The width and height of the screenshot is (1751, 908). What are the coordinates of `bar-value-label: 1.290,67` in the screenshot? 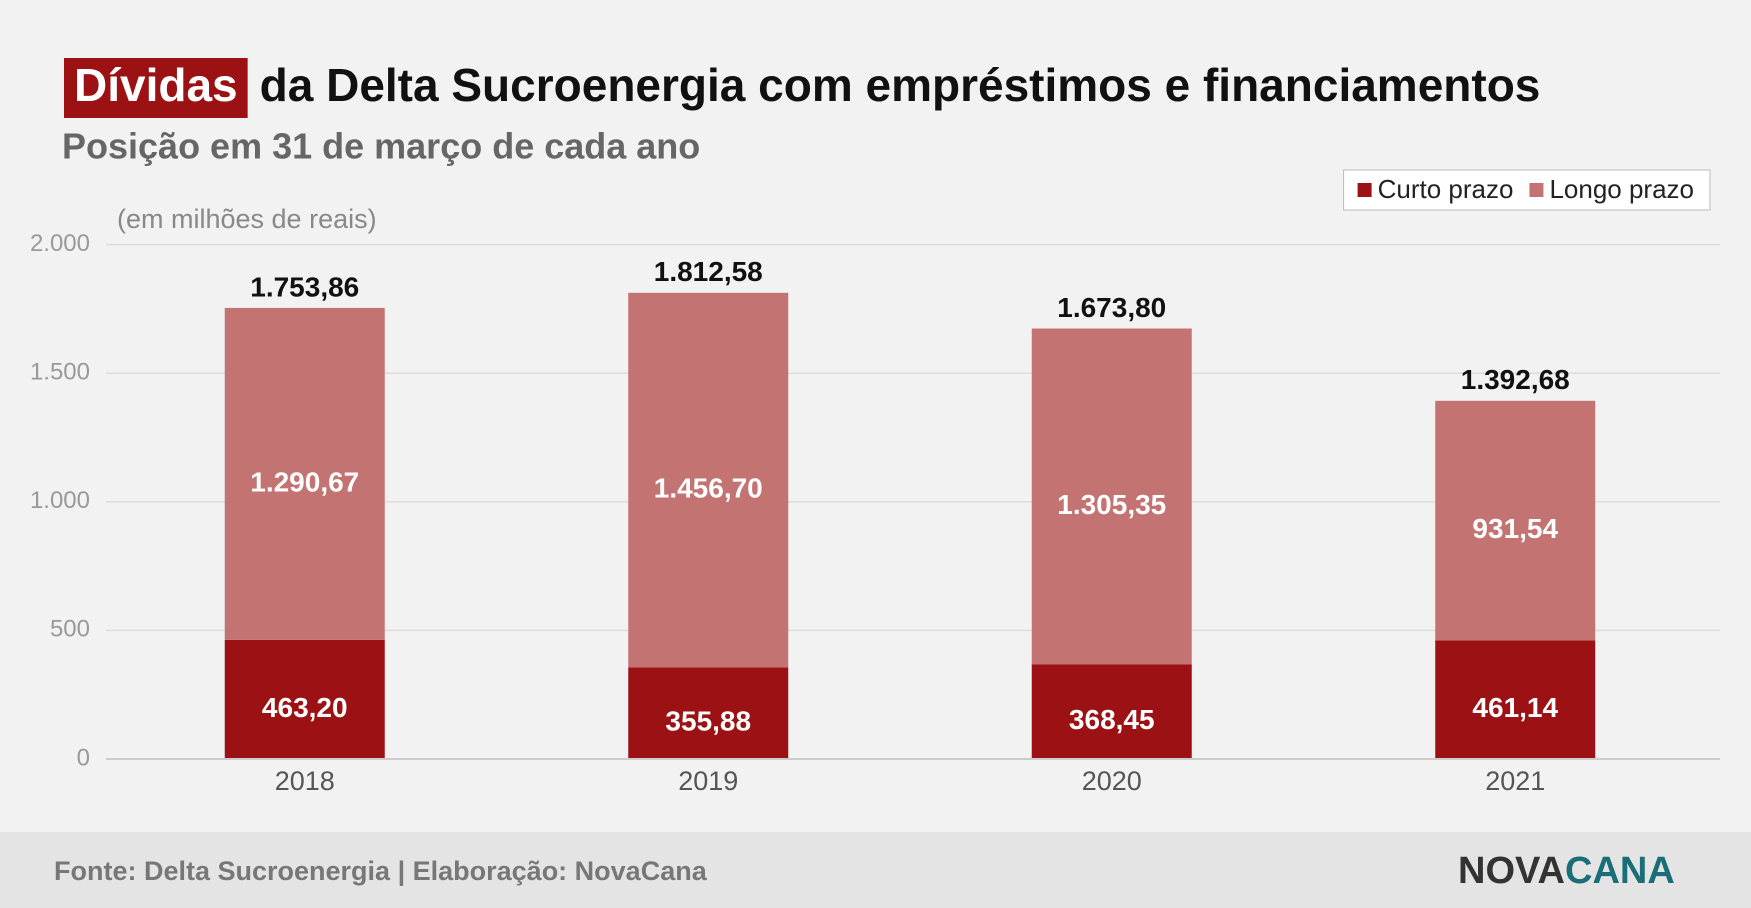 It's located at (304, 481).